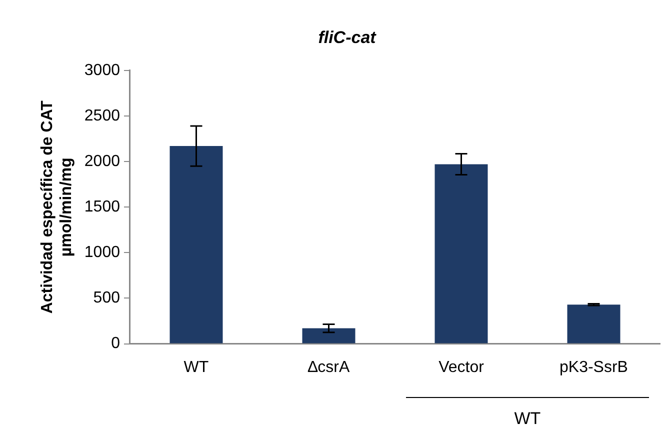 Image resolution: width=668 pixels, height=433 pixels. Describe the element at coordinates (57, 207) in the screenshot. I see `y-axis-title: Actividad específica de CAT µmol/min/mg` at that location.